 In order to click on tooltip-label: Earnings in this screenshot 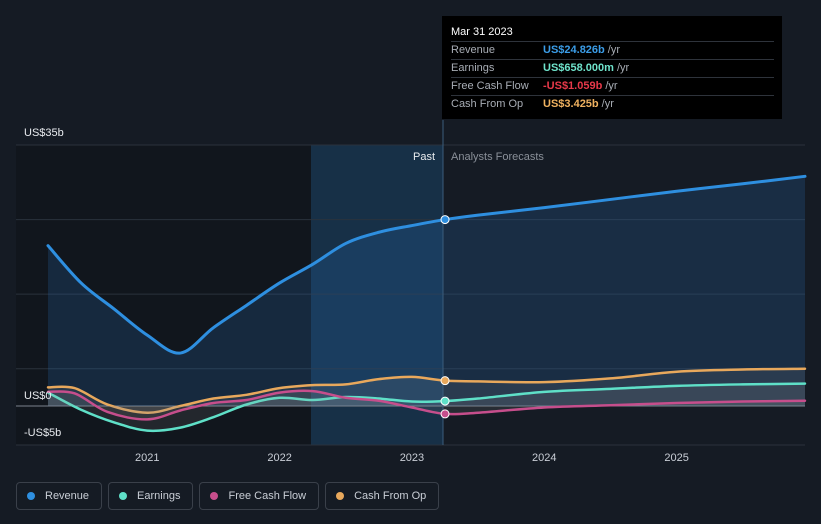, I will do `click(473, 68)`.